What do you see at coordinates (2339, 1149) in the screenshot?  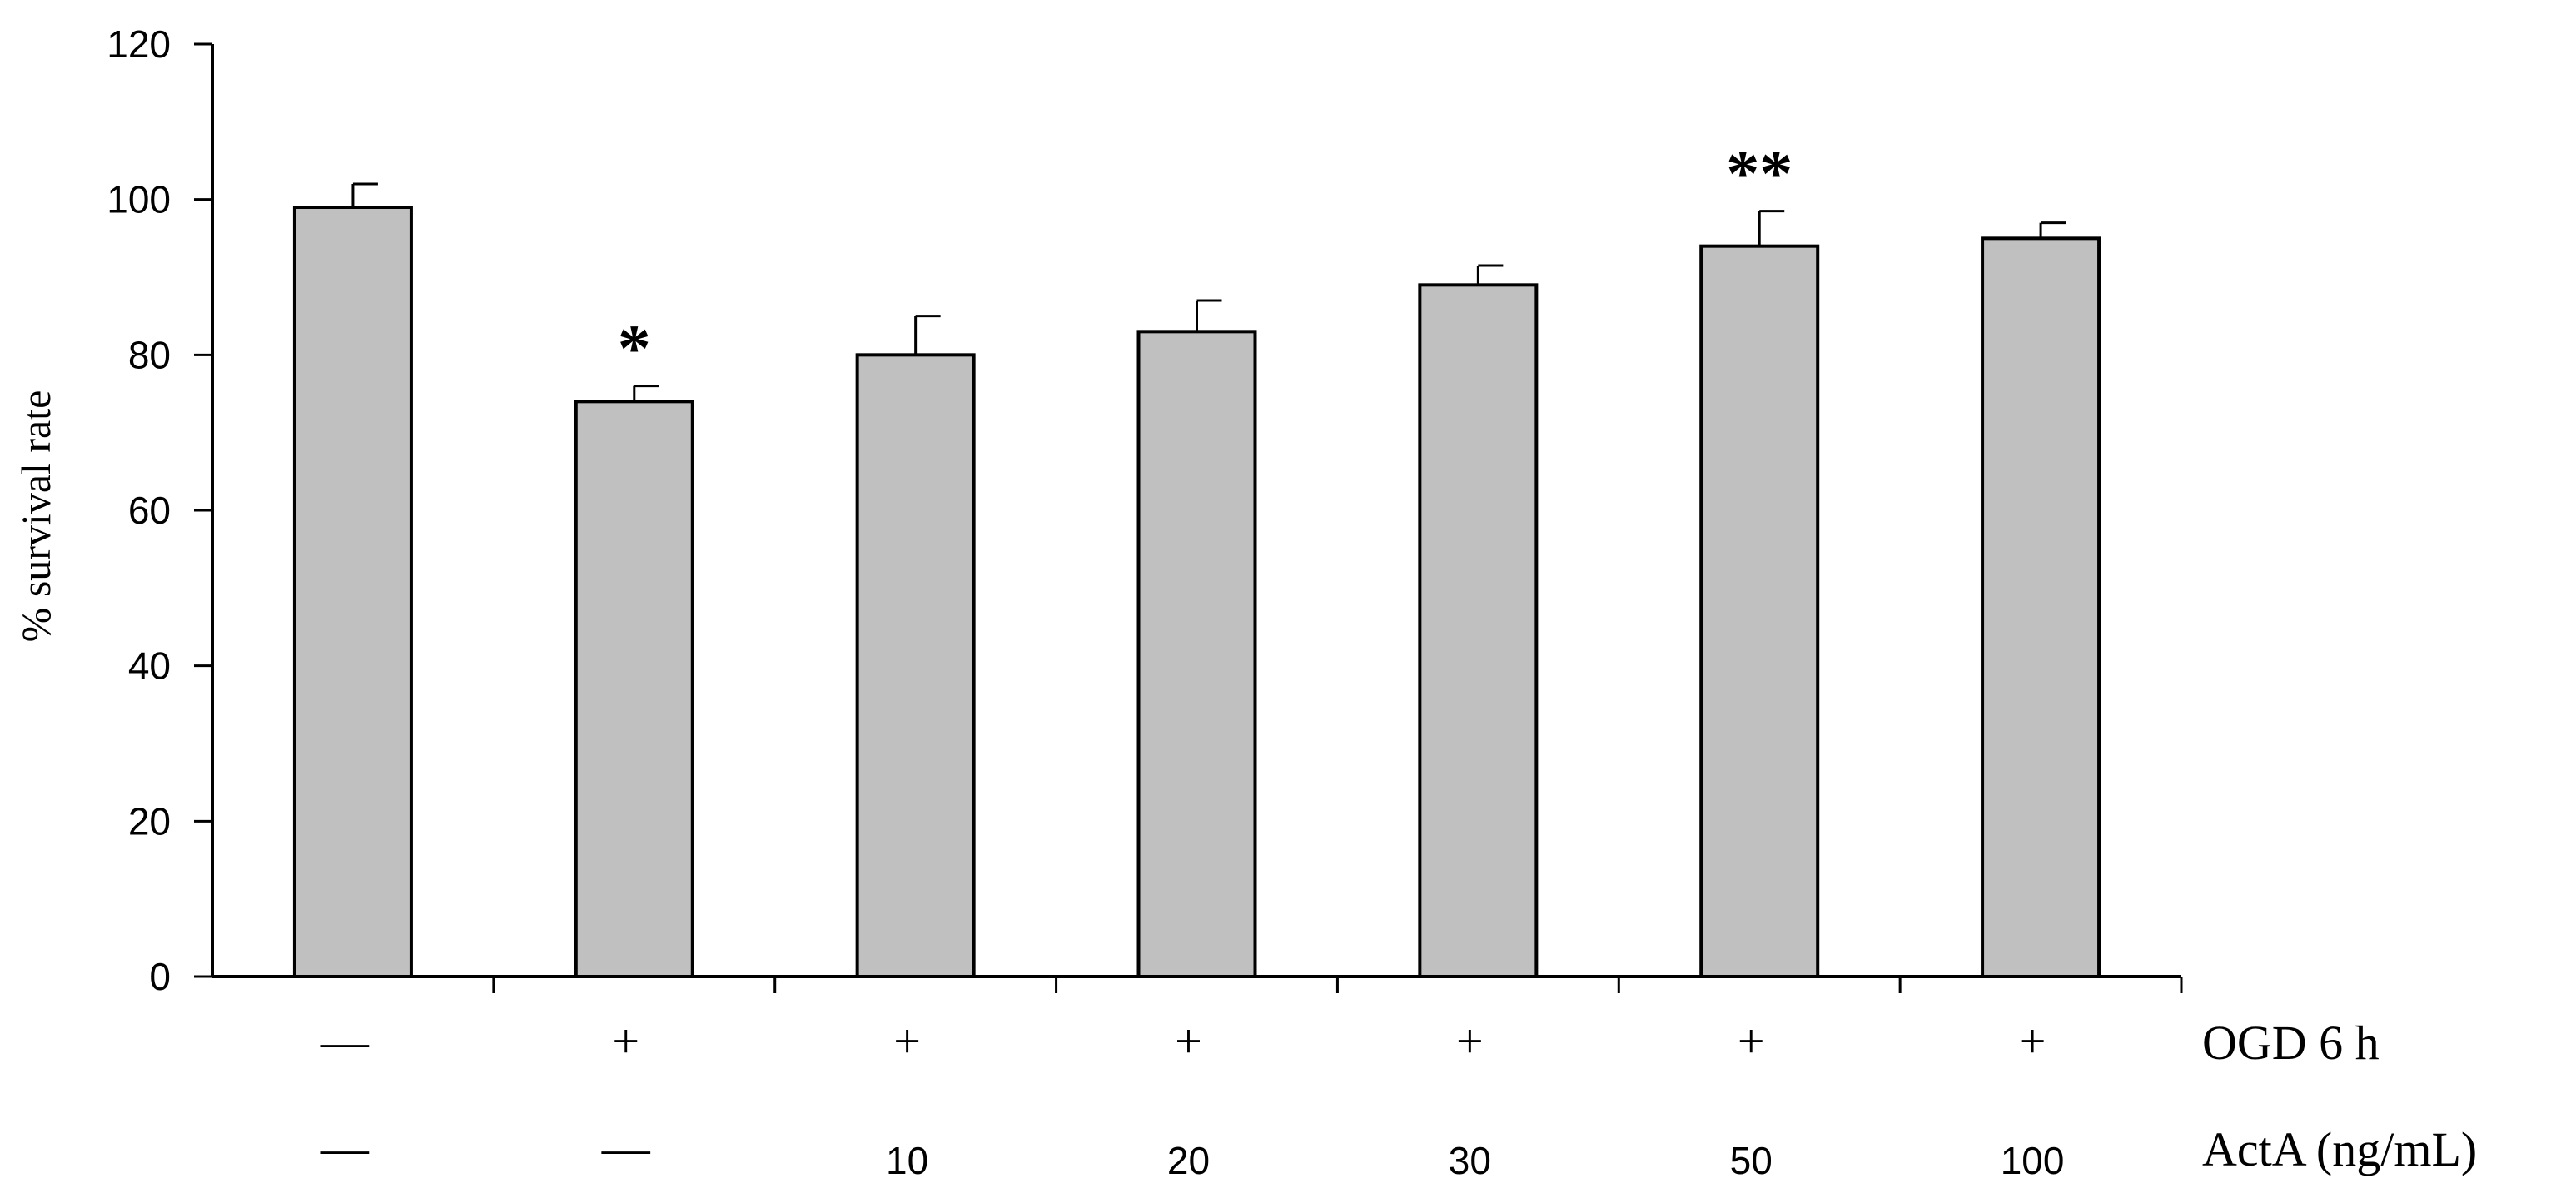 I see `condition-row-label: ActA (ng/mL)` at bounding box center [2339, 1149].